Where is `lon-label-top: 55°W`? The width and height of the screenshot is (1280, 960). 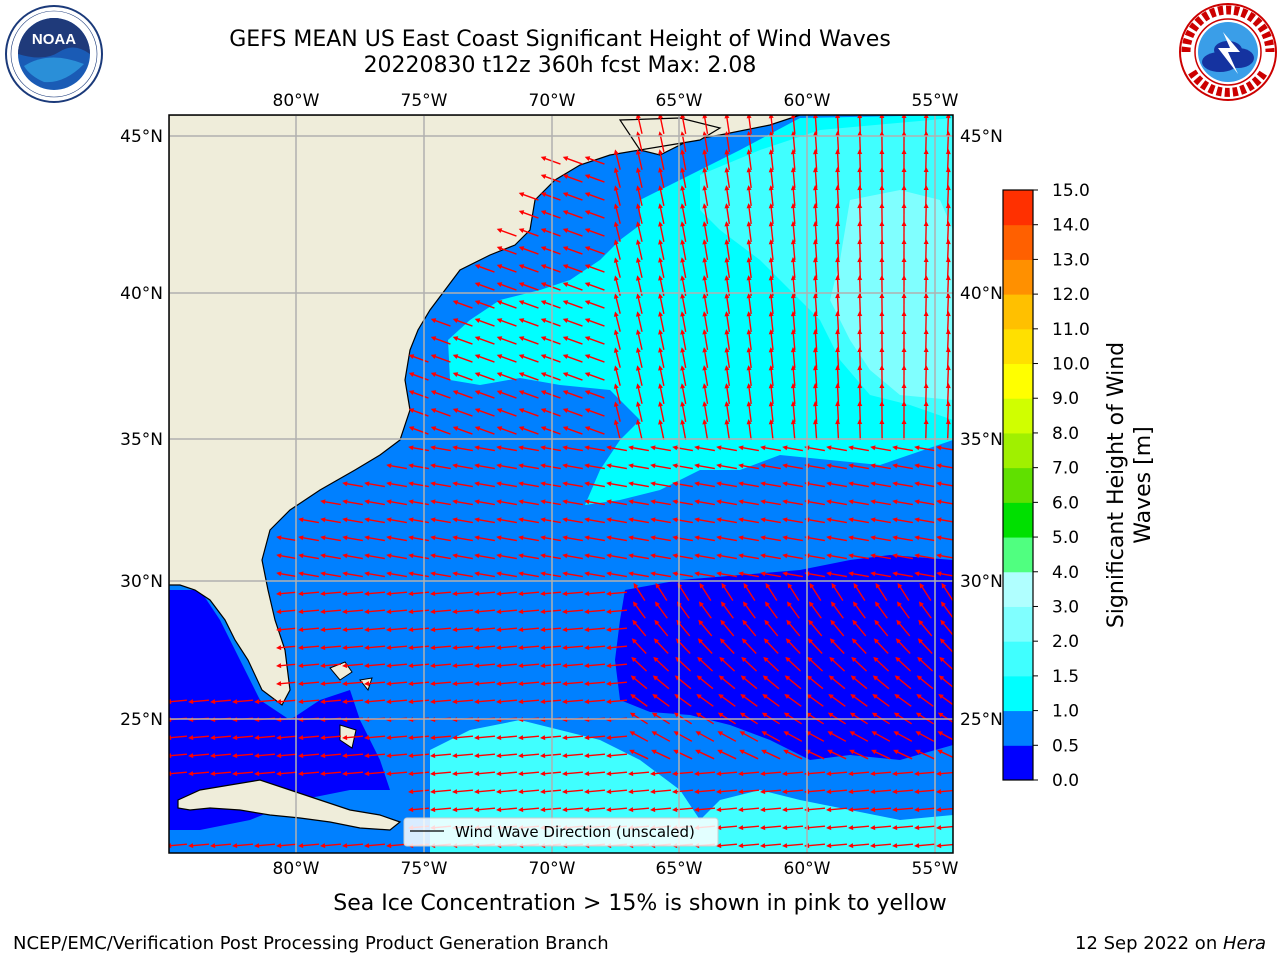 lon-label-top: 55°W is located at coordinates (935, 101).